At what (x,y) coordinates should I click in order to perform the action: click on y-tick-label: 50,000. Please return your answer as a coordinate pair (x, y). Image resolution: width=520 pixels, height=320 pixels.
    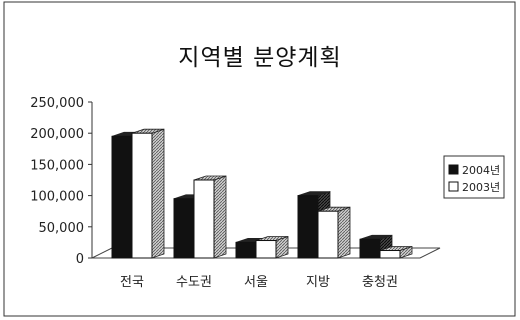
    Looking at the image, I should click on (62, 228).